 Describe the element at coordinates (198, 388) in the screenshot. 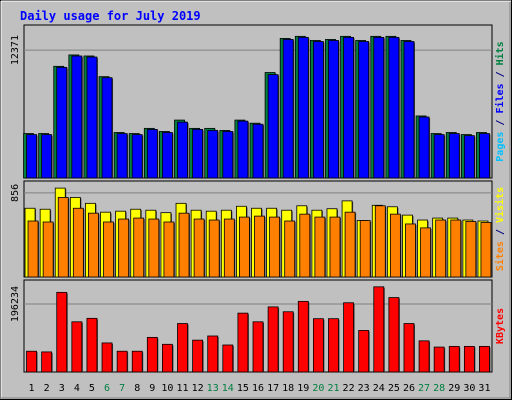

I see `x-tick-label: 12` at that location.